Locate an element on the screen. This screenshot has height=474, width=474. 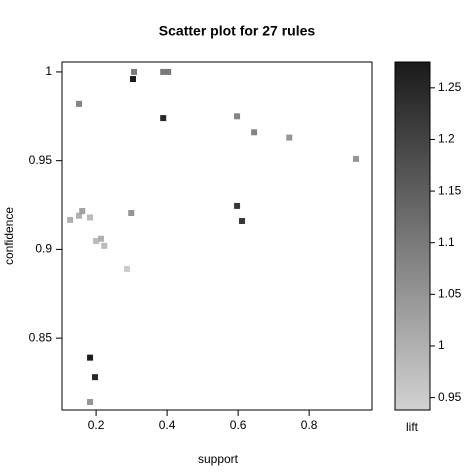
y-tick-label: 0.85 is located at coordinates (41, 337).